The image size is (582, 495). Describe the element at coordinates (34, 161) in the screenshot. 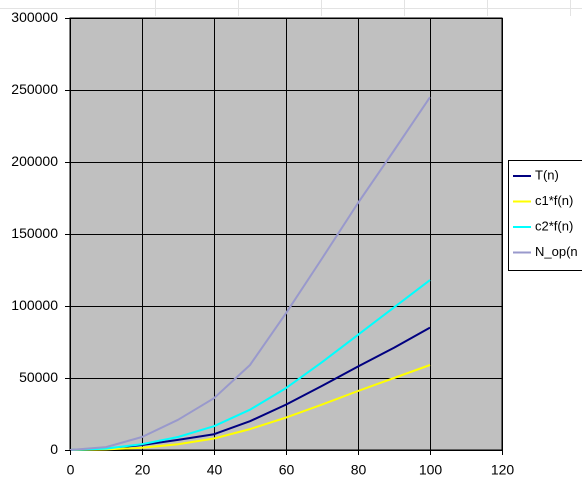

I see `y-tick-label: 200000` at that location.